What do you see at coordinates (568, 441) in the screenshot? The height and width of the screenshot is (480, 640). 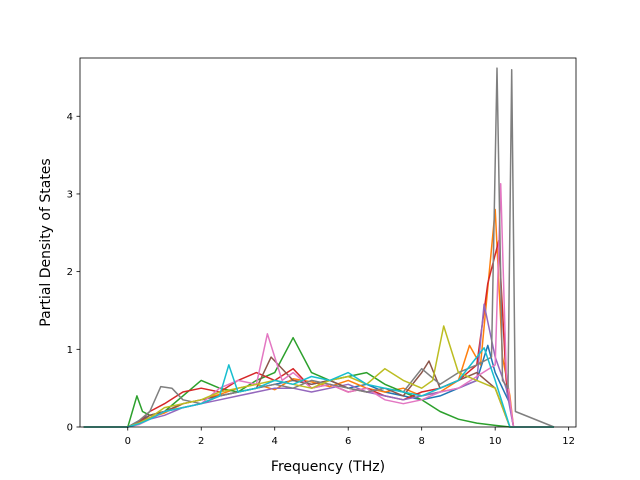 I see `x-tick-label: 12` at bounding box center [568, 441].